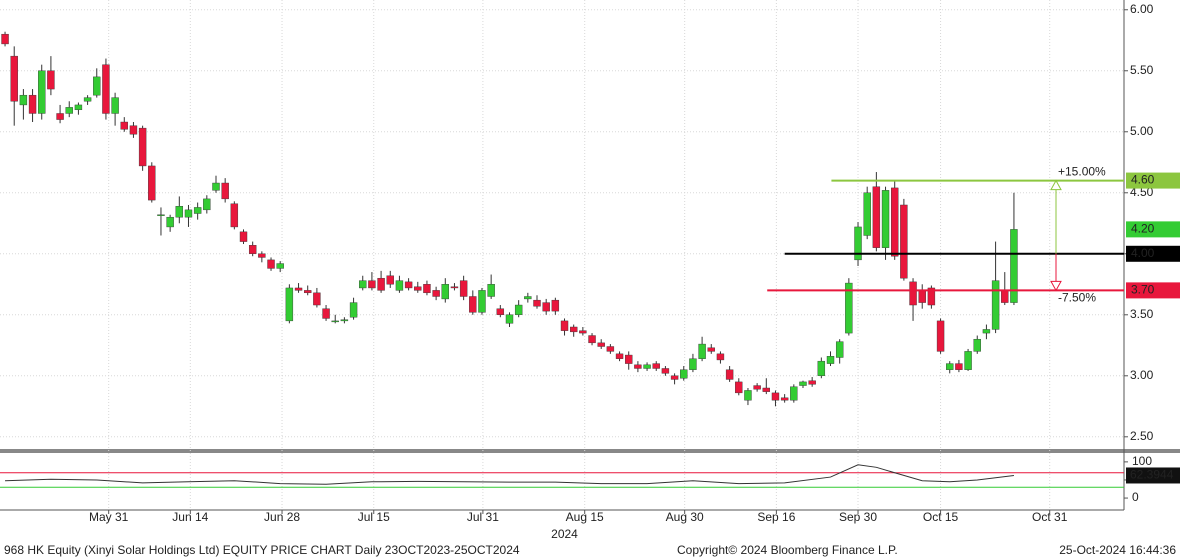  I want to click on rsi-tick-label: 100, so click(1142, 461).